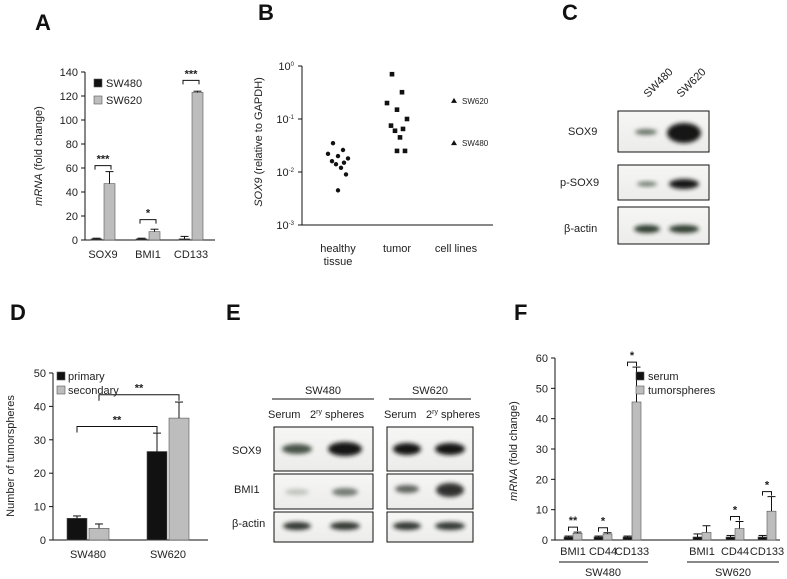 This screenshot has height=579, width=787. Describe the element at coordinates (345, 526) in the screenshot. I see `blot-e-band-sw480-actin-spheres` at that location.